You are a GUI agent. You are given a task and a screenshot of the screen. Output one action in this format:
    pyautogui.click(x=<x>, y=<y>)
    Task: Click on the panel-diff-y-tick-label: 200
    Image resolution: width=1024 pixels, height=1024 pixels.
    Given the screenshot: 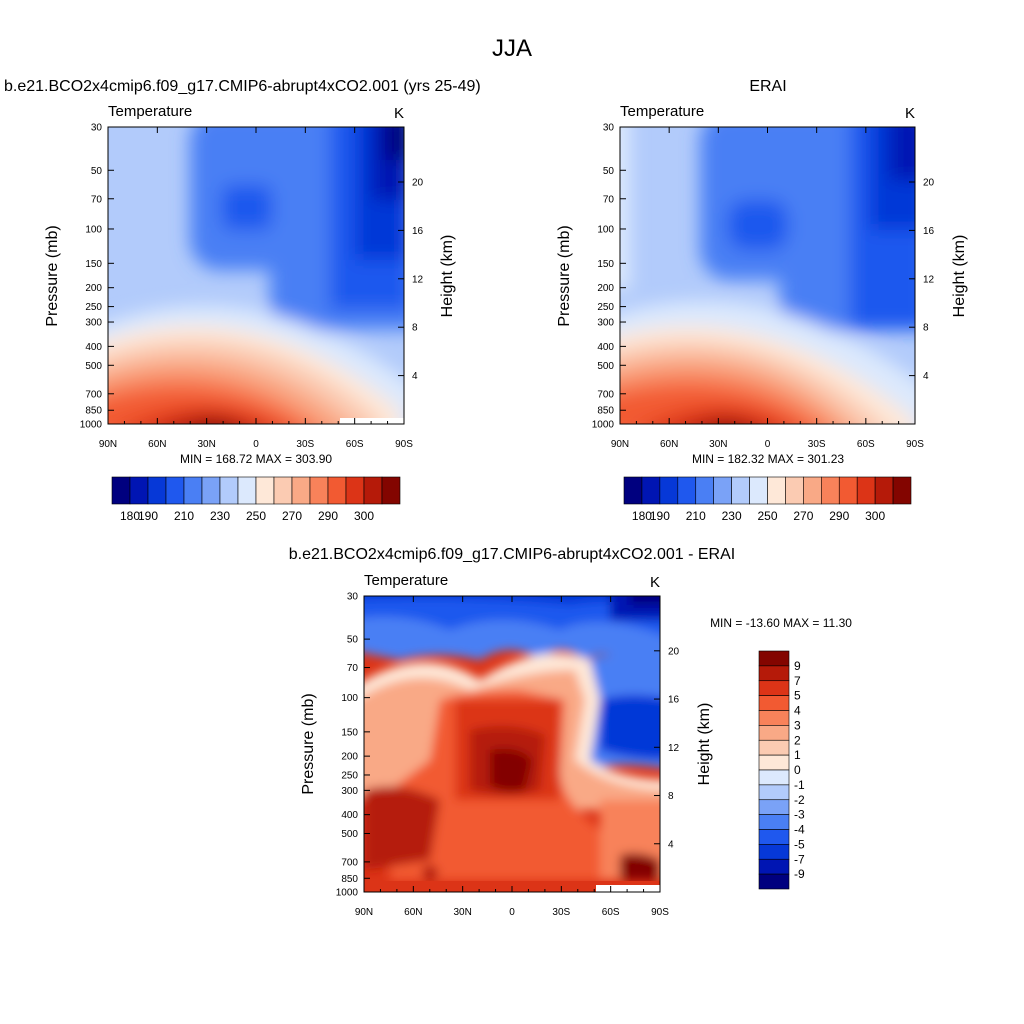 What is the action you would take?
    pyautogui.click(x=349, y=757)
    